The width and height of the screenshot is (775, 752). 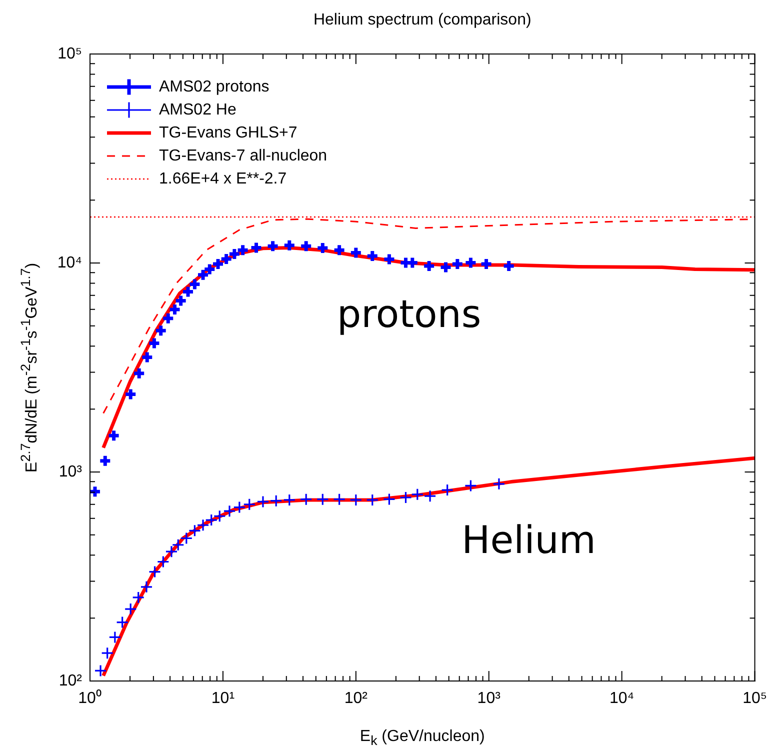 I want to click on legend-label: AMS02 He, so click(x=197, y=109).